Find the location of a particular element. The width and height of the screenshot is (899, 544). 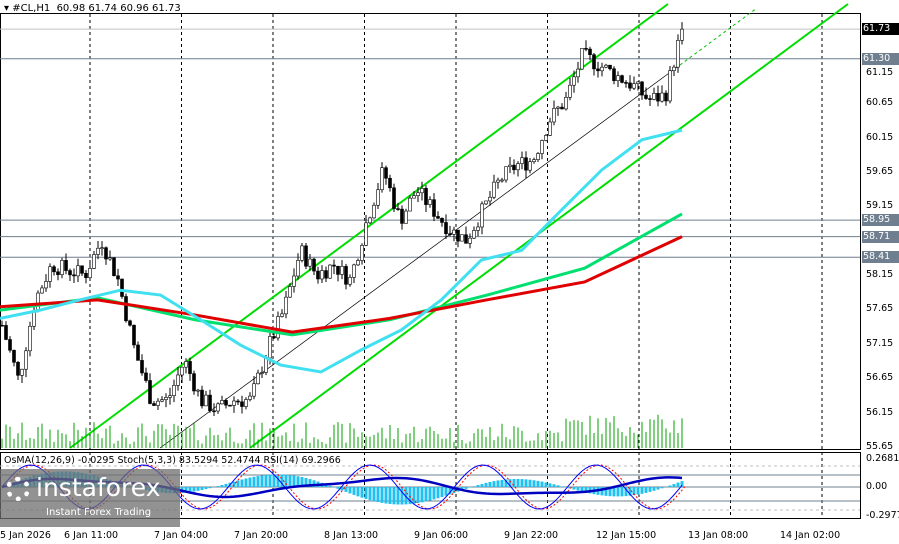

price-label: 61.30 is located at coordinates (880, 58).